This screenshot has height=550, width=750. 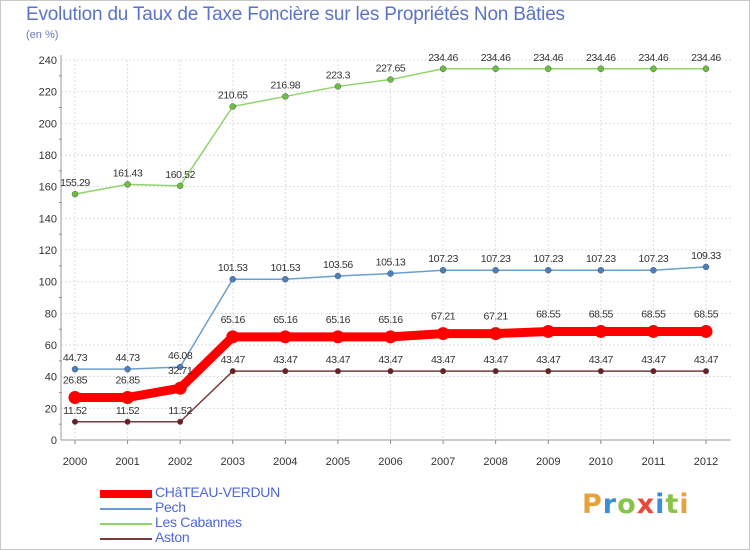 What do you see at coordinates (706, 256) in the screenshot?
I see `data-label-pech: 109.33` at bounding box center [706, 256].